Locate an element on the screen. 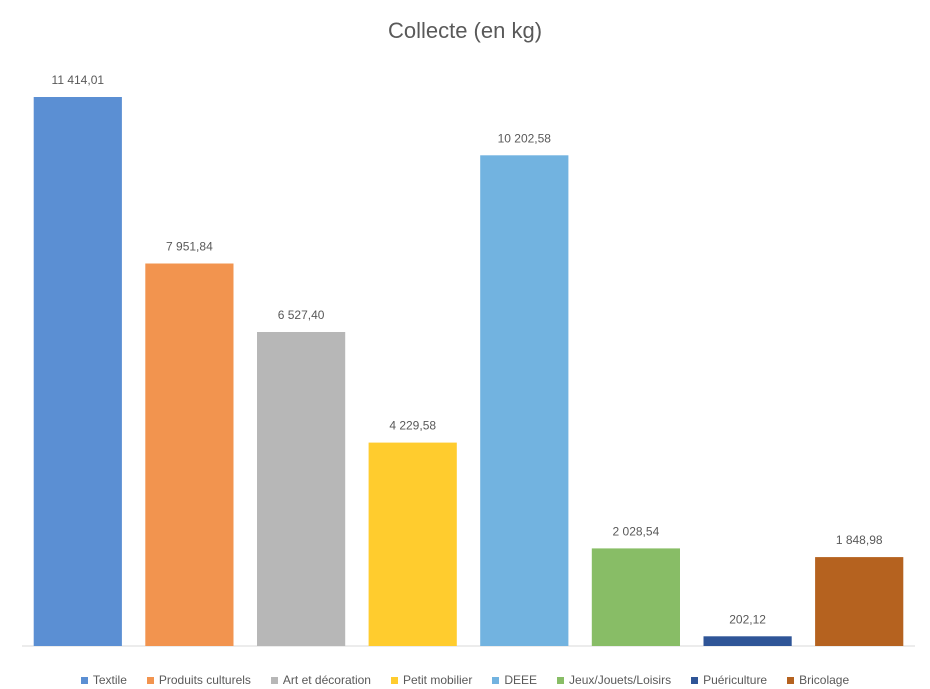 The image size is (930, 689). legend-label-7: Bricolage is located at coordinates (824, 680).